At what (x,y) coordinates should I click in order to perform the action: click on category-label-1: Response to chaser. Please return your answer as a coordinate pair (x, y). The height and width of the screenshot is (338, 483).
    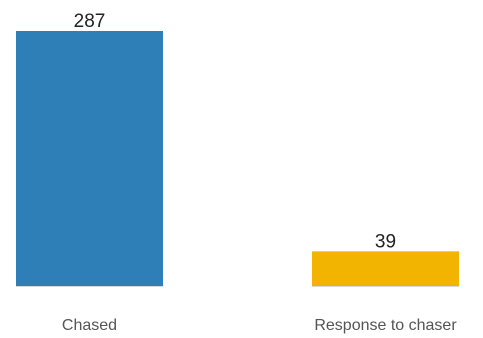
    Looking at the image, I should click on (385, 325).